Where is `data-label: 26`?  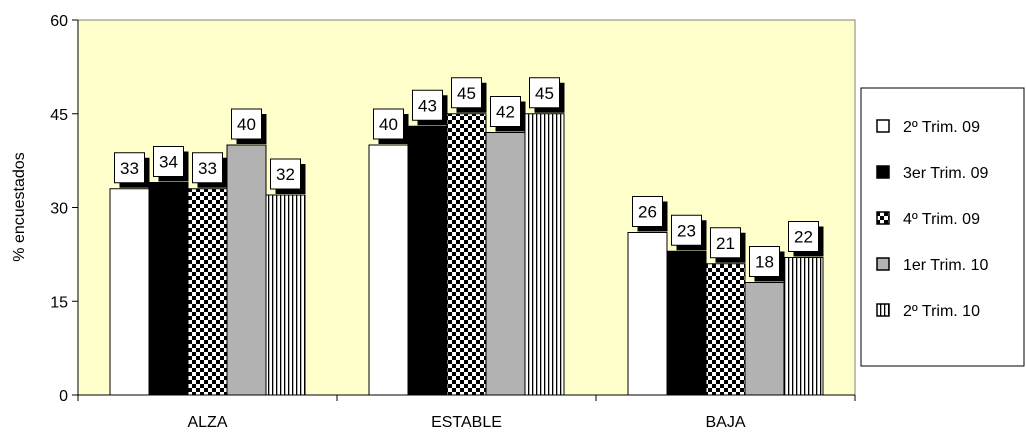
data-label: 26 is located at coordinates (647, 212).